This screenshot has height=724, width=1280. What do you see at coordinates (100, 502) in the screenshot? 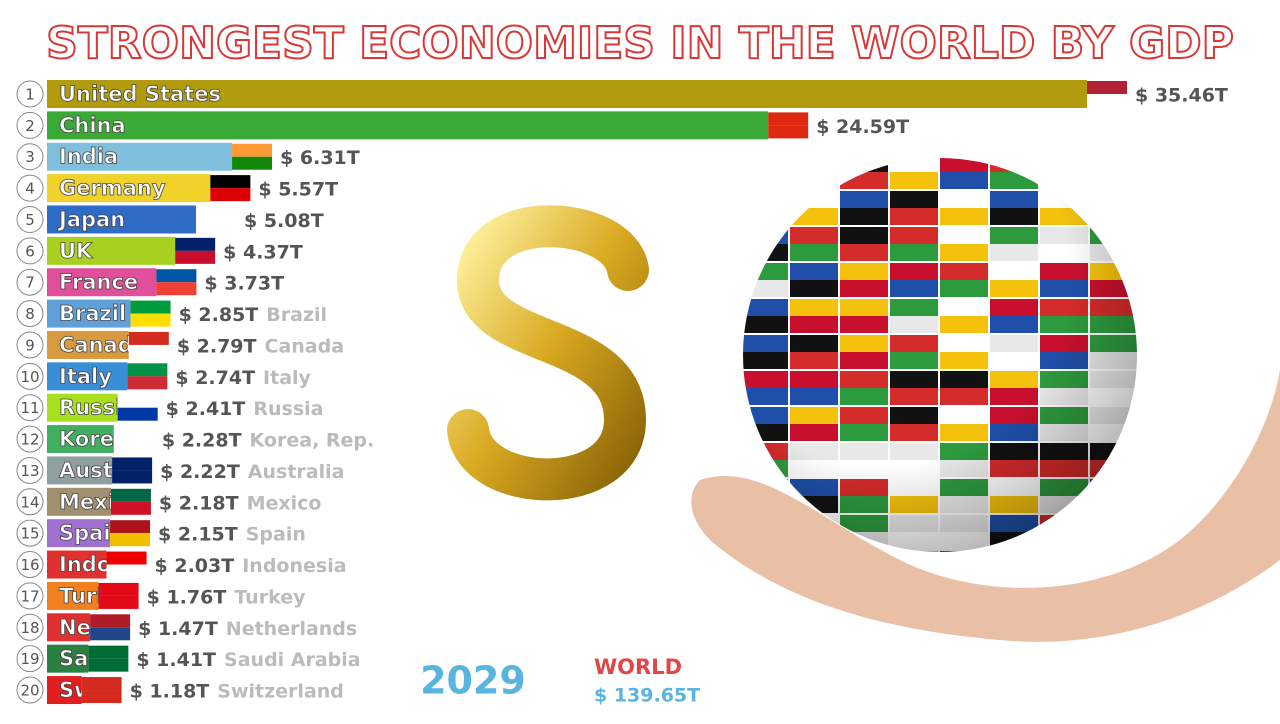
I see `bar-label: Mexico` at bounding box center [100, 502].